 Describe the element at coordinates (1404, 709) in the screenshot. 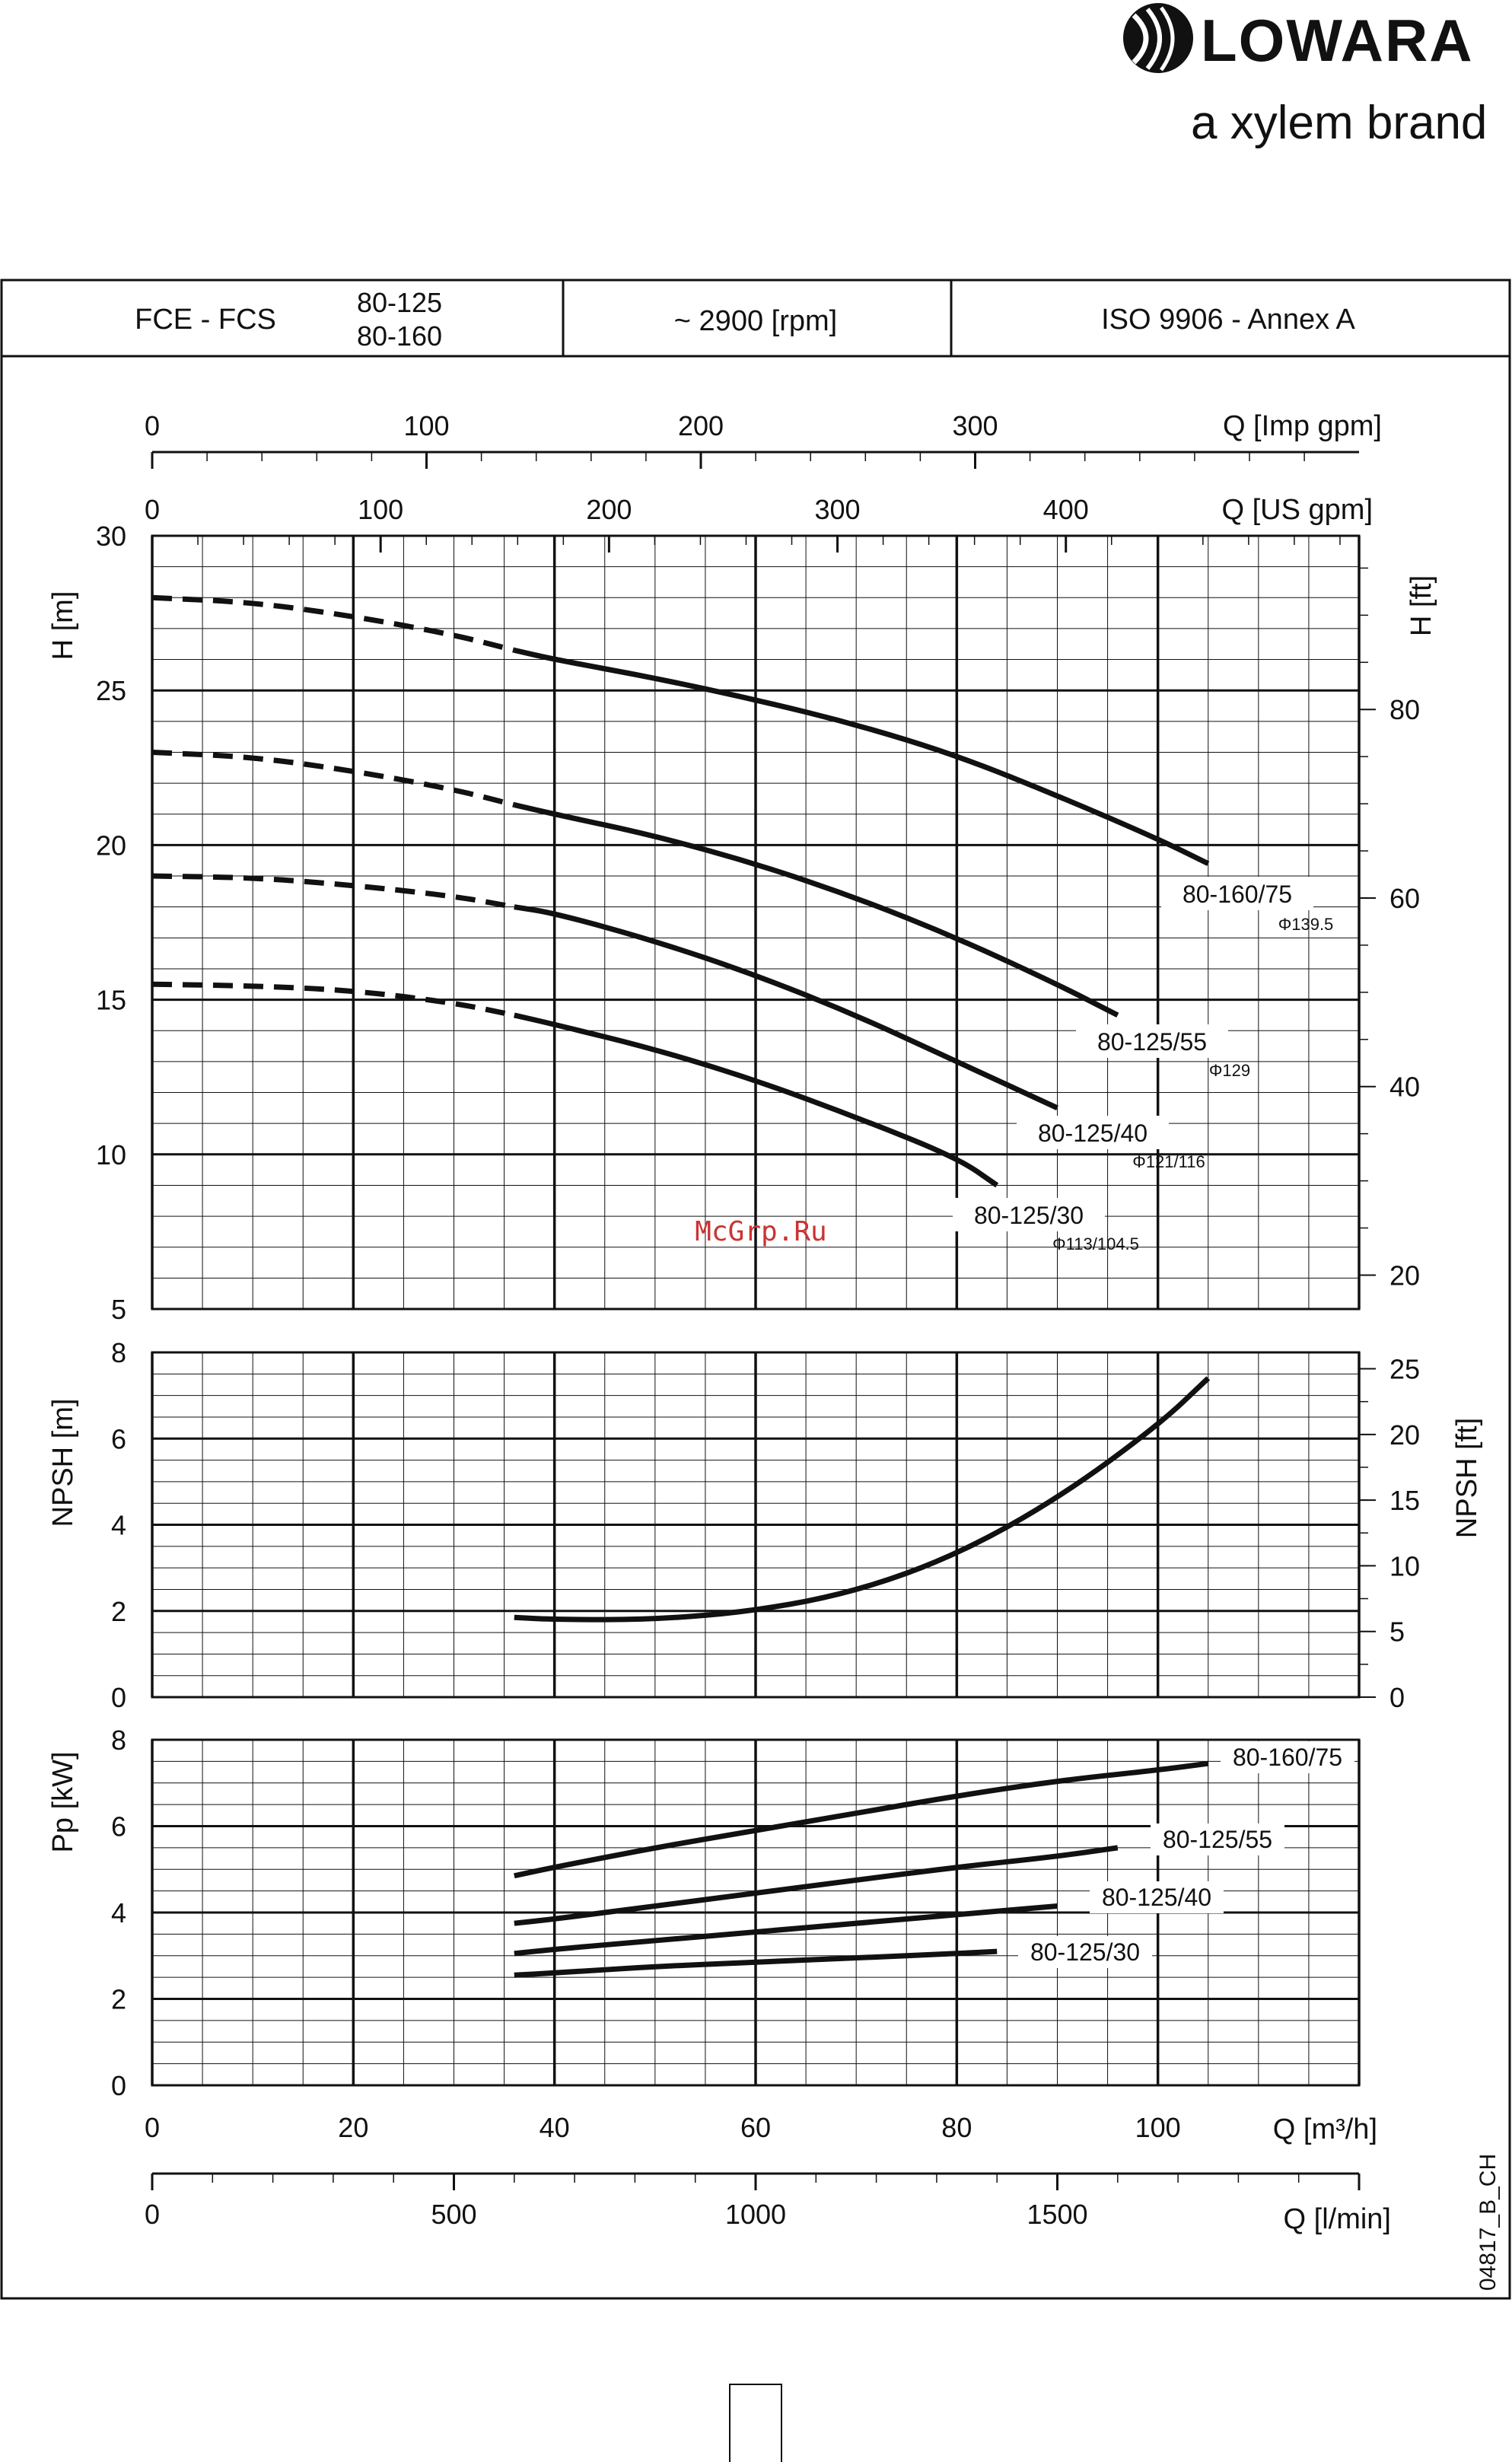

I see `head-right-tick-label: 80` at that location.